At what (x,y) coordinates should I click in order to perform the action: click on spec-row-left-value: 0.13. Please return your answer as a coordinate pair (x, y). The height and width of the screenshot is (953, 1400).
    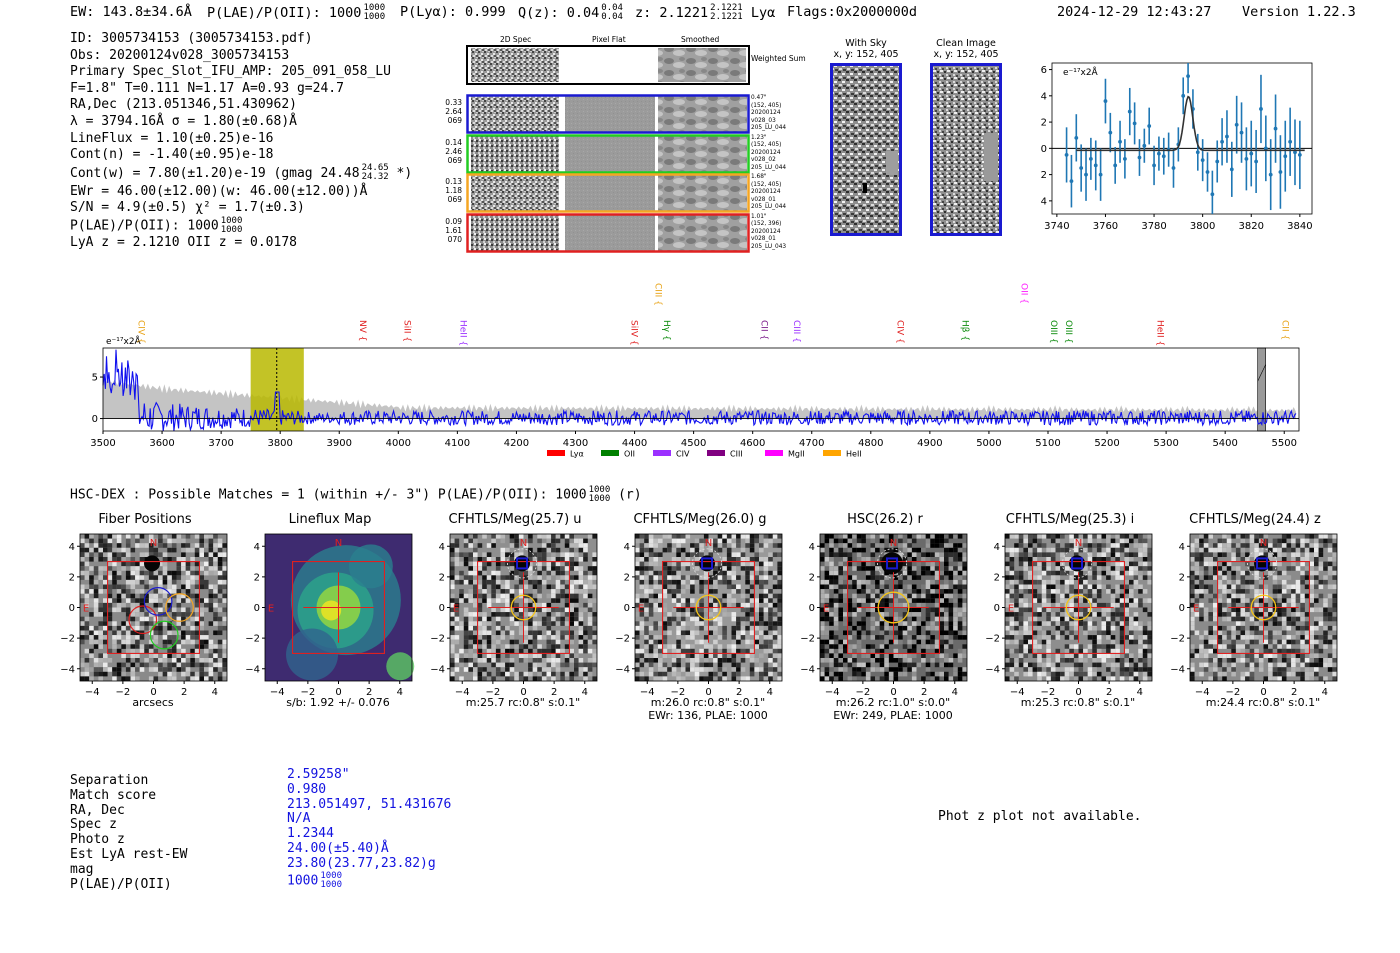
    Looking at the image, I should click on (453, 181).